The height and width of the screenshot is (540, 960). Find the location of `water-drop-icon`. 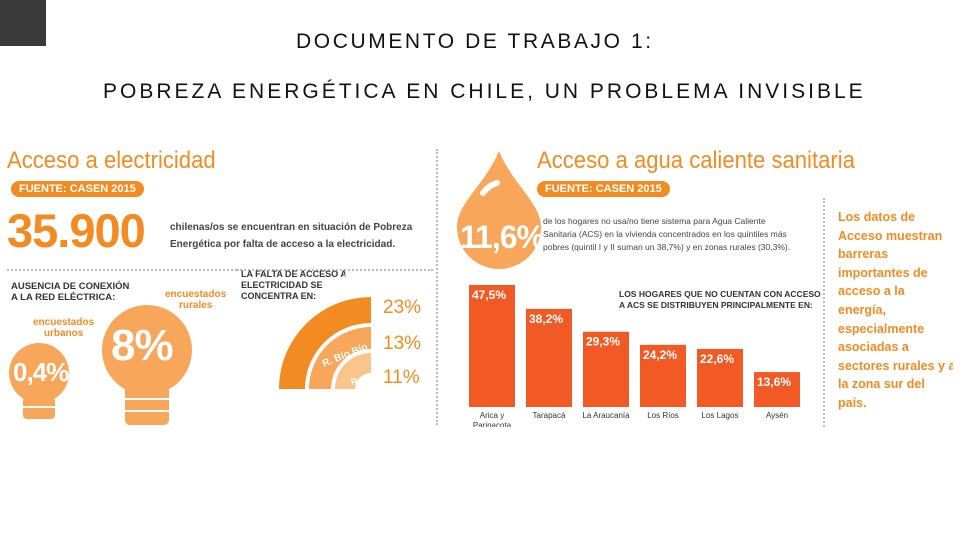

water-drop-icon is located at coordinates (499, 210).